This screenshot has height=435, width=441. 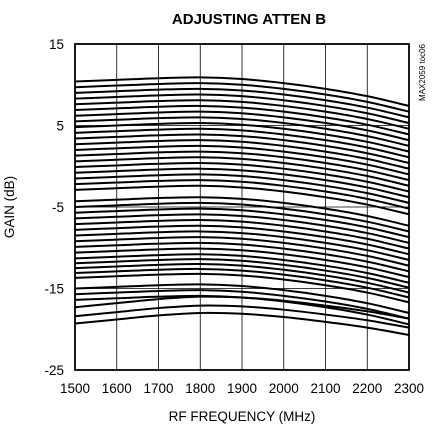 What do you see at coordinates (409, 388) in the screenshot?
I see `x-tick-label: 2300` at bounding box center [409, 388].